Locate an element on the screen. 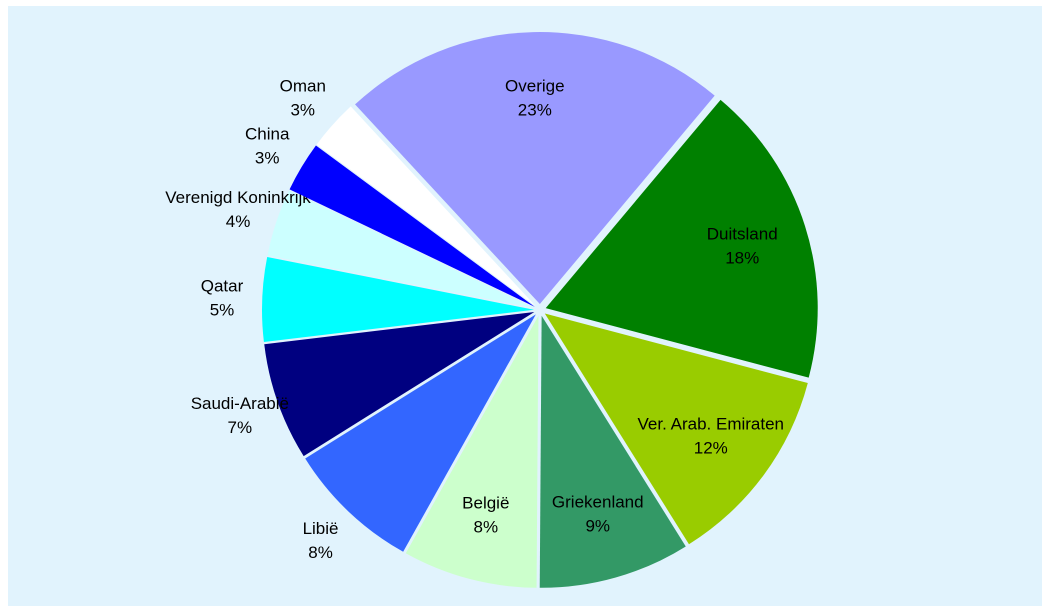 This screenshot has height=611, width=1050. slice-label: Oman is located at coordinates (303, 85).